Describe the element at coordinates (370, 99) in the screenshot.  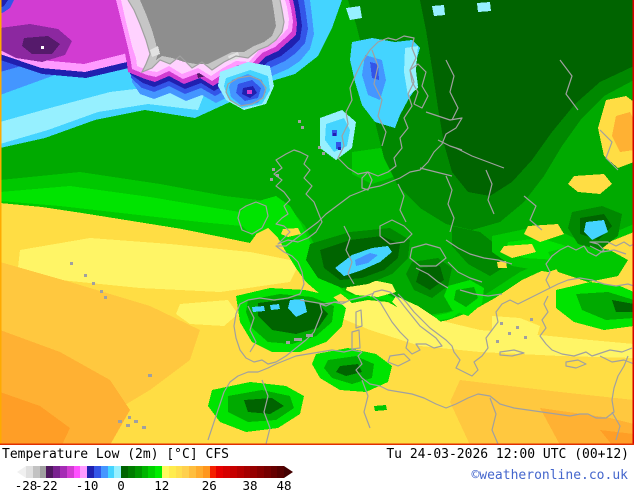
I see `scandinavia-cold-pocket` at that location.